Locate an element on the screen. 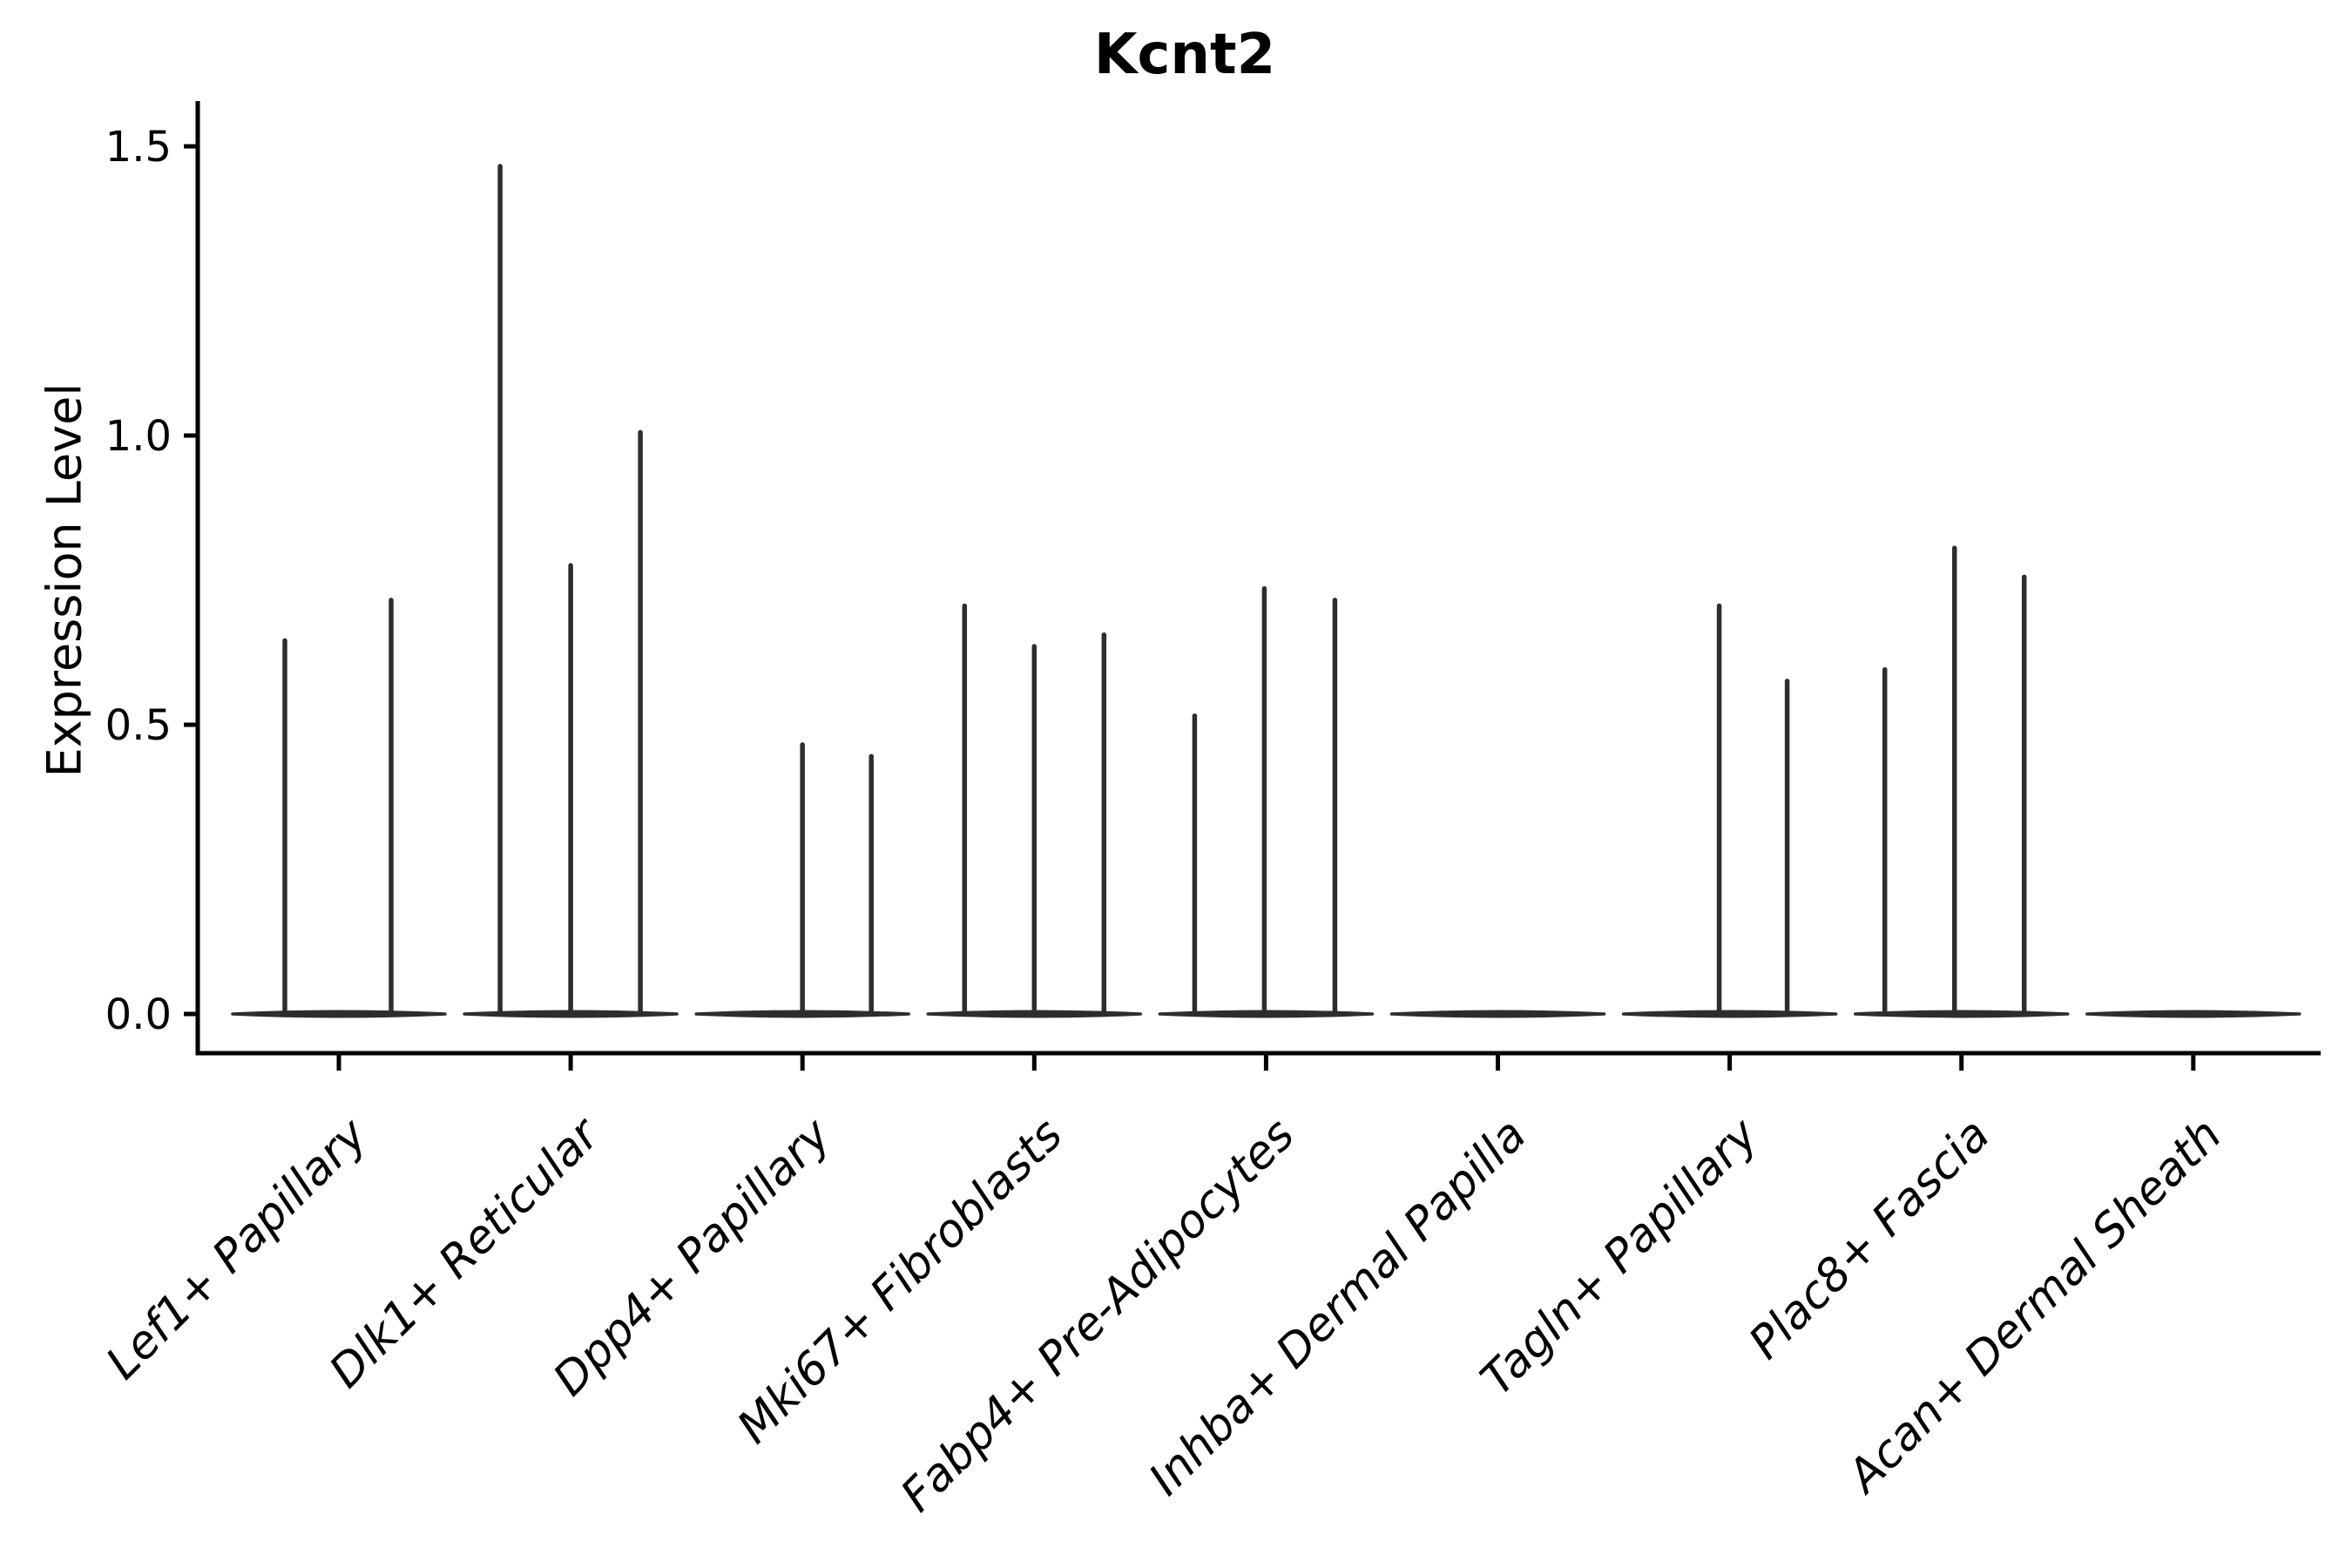  y-tick-label: 0.0 is located at coordinates (138, 1014).